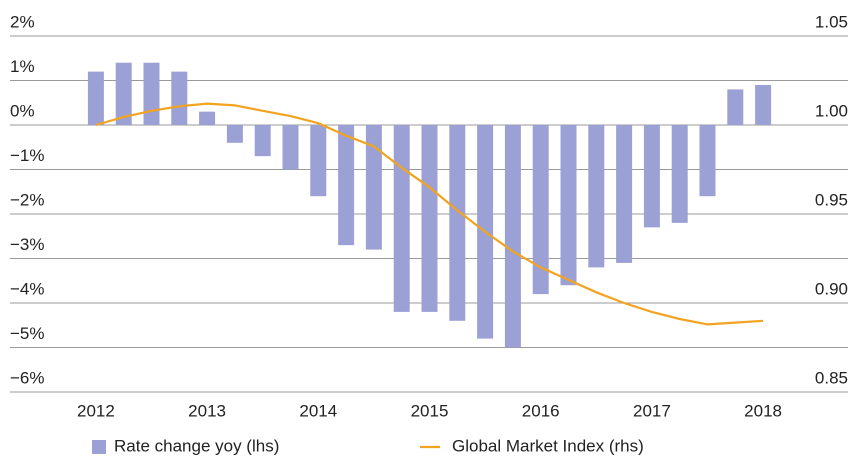 This screenshot has height=459, width=858. I want to click on y2-tick-label: 0.95, so click(831, 199).